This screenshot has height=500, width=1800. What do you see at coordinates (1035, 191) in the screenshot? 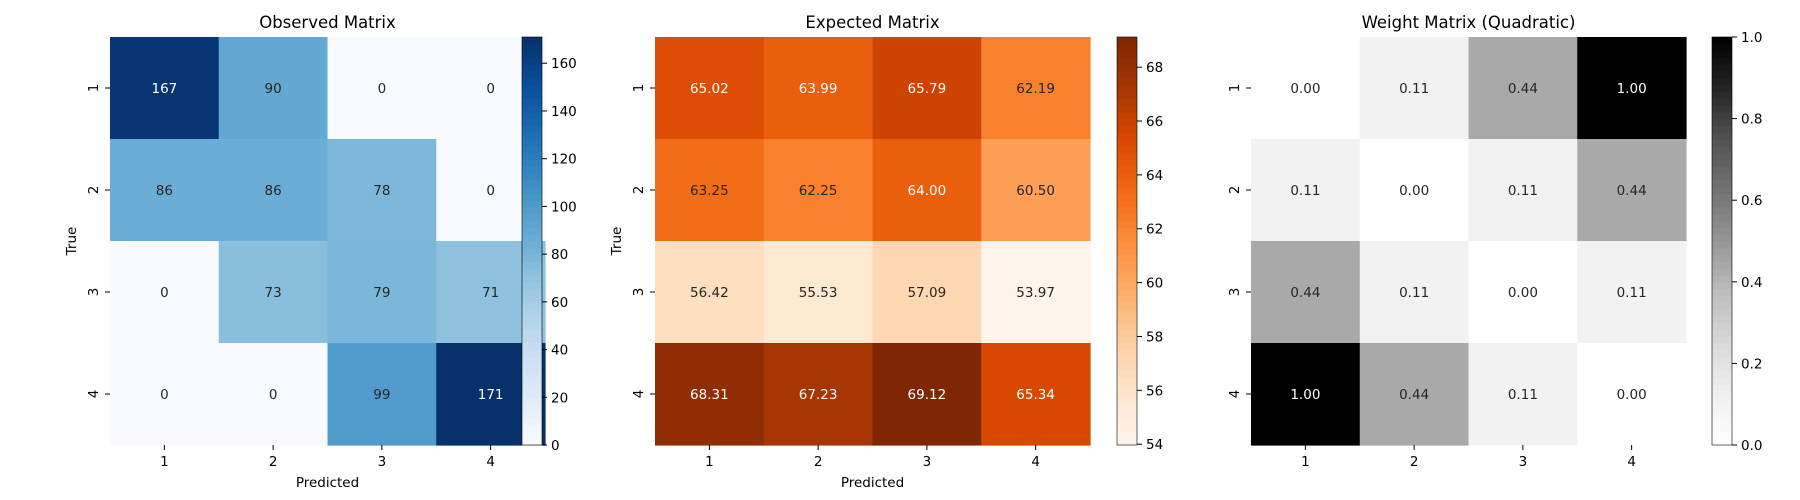
I see `cell-label: 60.50` at bounding box center [1035, 191].